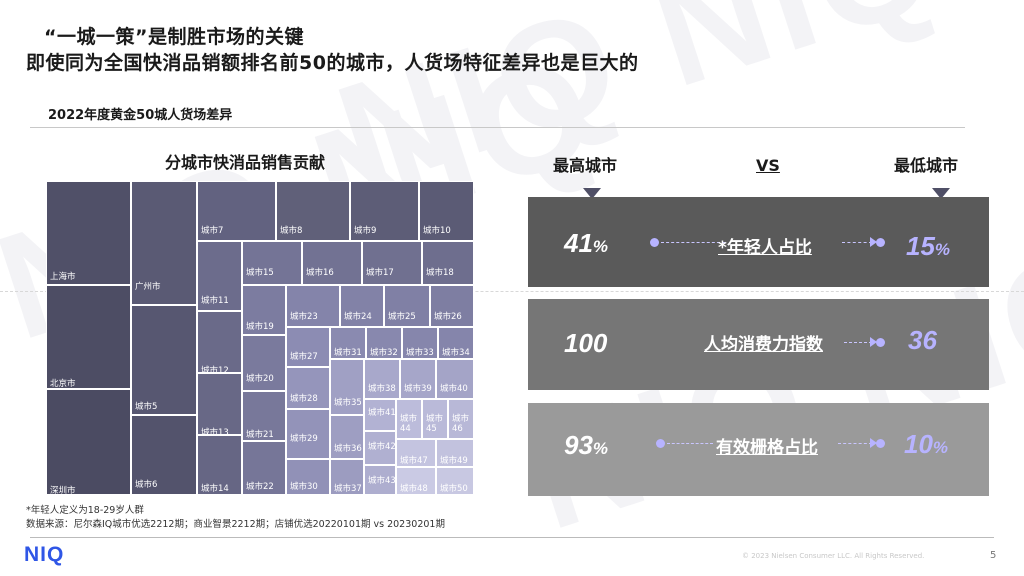 The image size is (1024, 576). What do you see at coordinates (418, 389) in the screenshot?
I see `treemap-cell-label: 城市39` at bounding box center [418, 389].